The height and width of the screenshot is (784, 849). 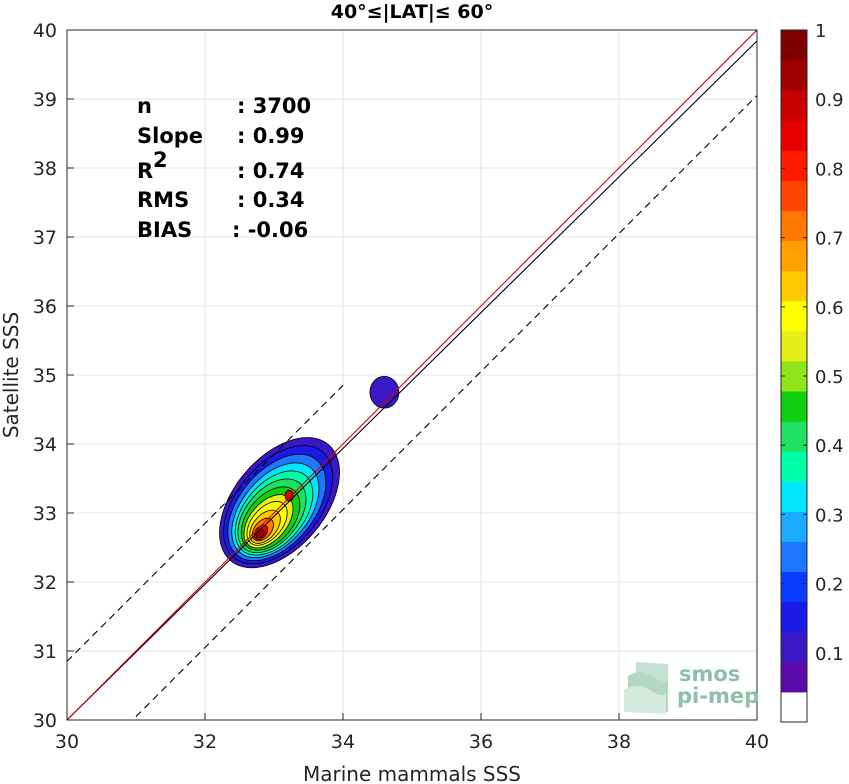 I want to click on stat-value-slope: : 0.99, so click(x=271, y=136).